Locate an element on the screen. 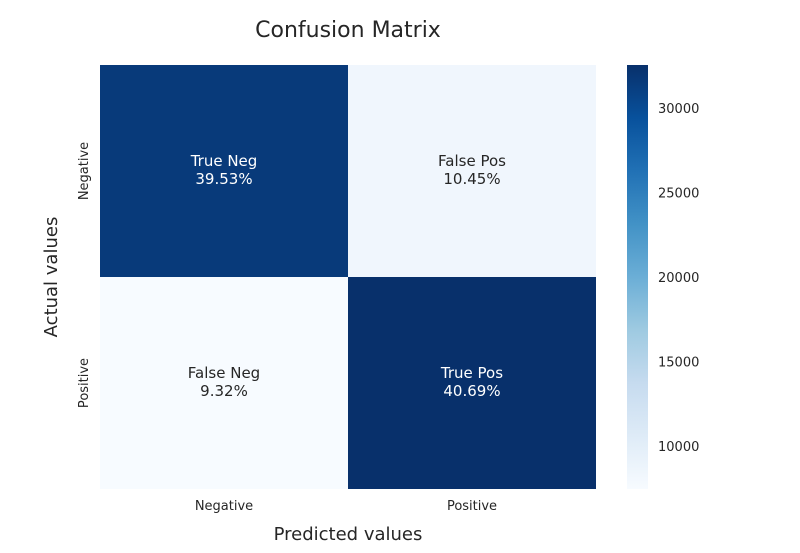  colorbar-tick-label: 10000 is located at coordinates (678, 447).